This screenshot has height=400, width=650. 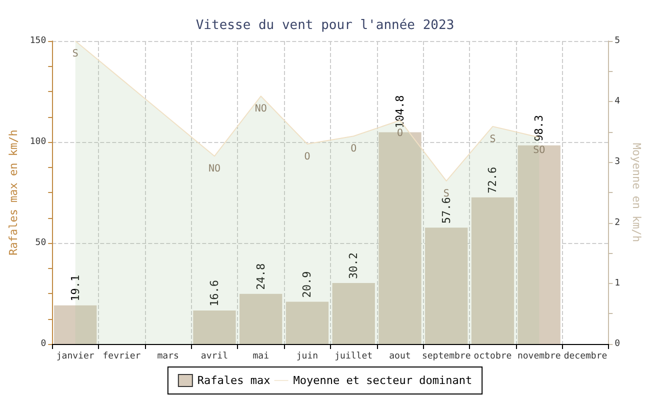 I want to click on y-tick-label: 50, so click(x=40, y=243).